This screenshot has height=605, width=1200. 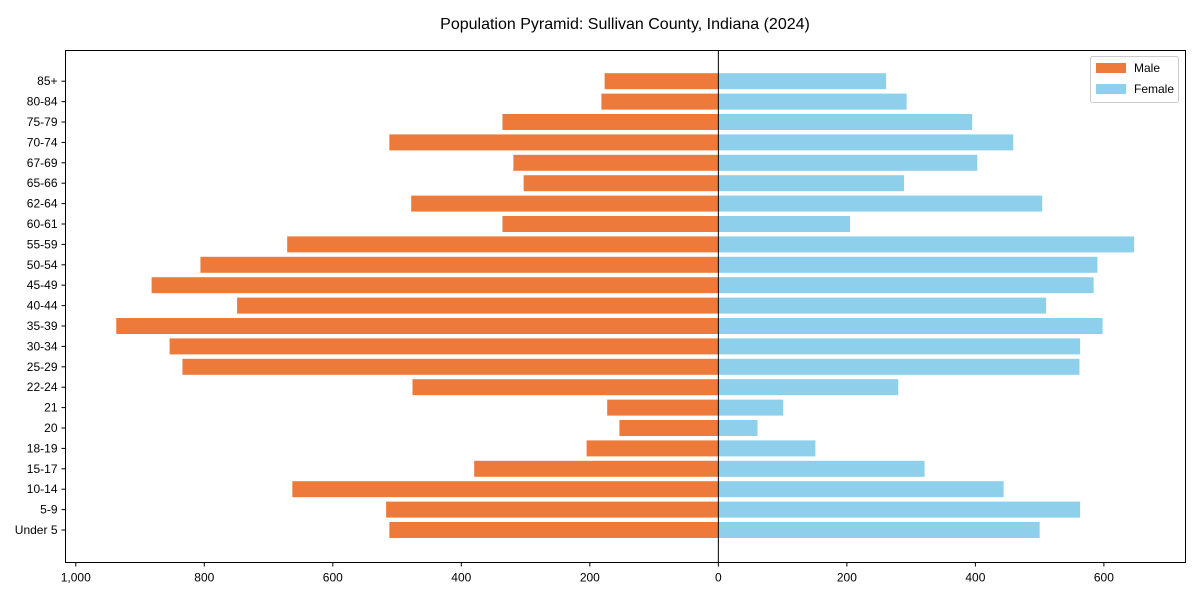 What do you see at coordinates (49, 510) in the screenshot?
I see `y-tick-label: 5-9` at bounding box center [49, 510].